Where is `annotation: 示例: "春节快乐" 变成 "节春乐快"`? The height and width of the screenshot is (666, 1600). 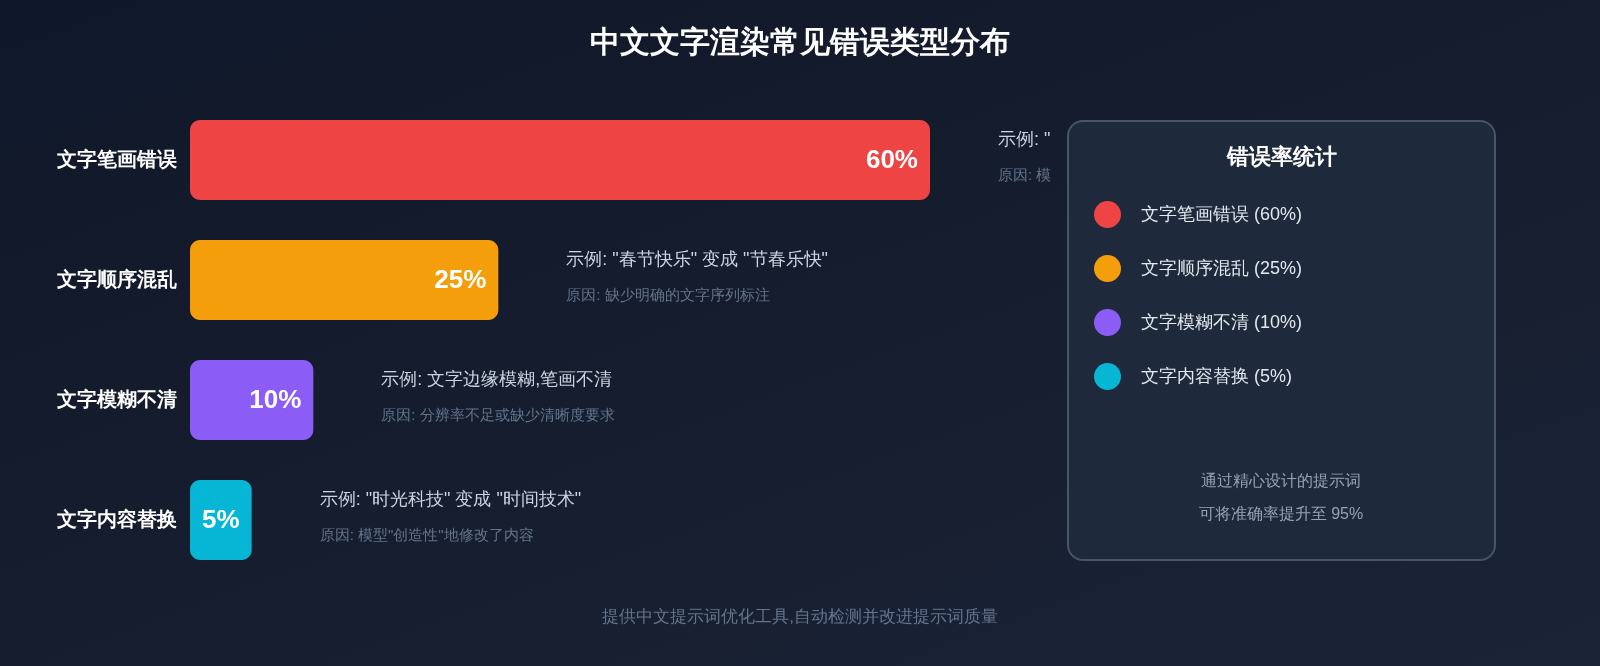
annotation: 示例: "春节快乐" 变成 "节春乐快" is located at coordinates (697, 259).